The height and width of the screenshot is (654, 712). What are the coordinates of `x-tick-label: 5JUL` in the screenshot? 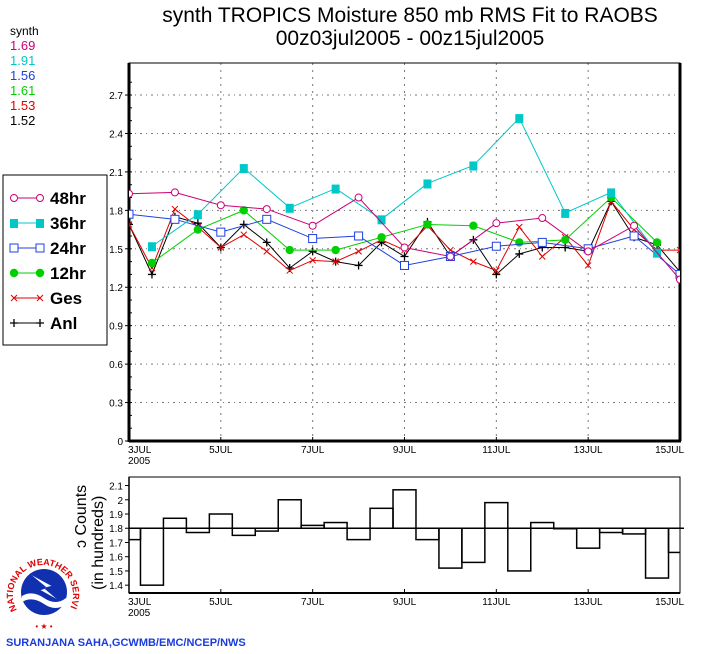 It's located at (221, 450).